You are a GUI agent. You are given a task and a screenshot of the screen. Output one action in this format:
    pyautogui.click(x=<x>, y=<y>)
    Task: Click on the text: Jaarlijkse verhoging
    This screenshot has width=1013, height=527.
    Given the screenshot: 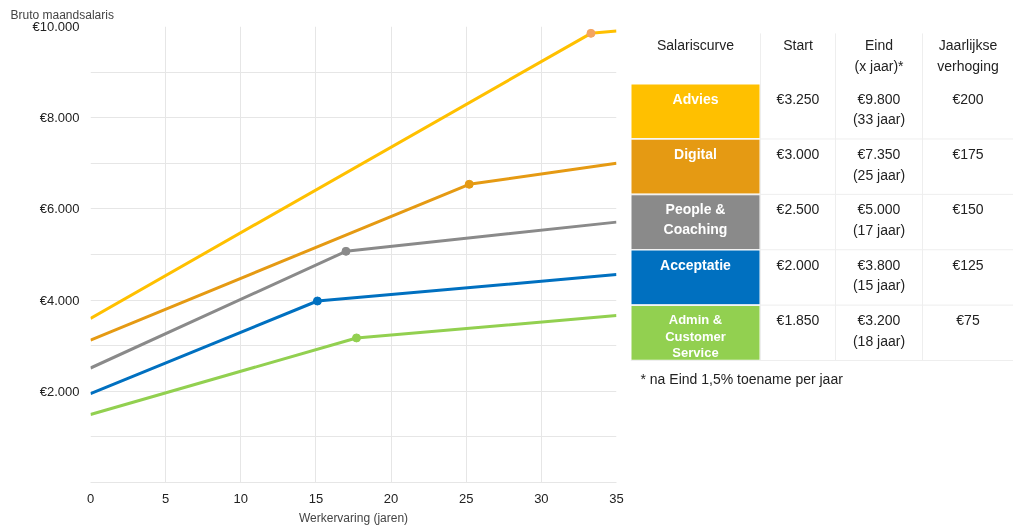 What is the action you would take?
    pyautogui.click(x=968, y=55)
    